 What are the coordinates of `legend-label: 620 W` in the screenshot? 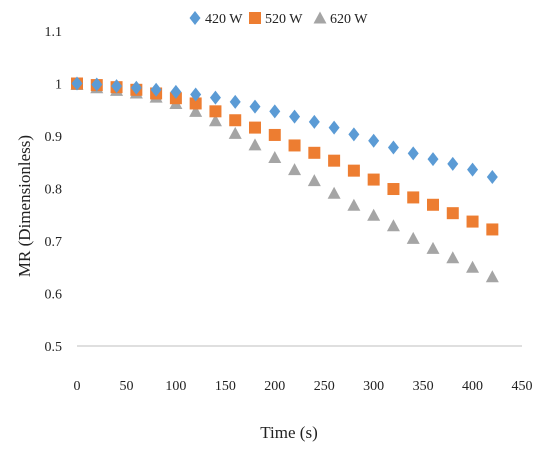 It's located at (349, 19).